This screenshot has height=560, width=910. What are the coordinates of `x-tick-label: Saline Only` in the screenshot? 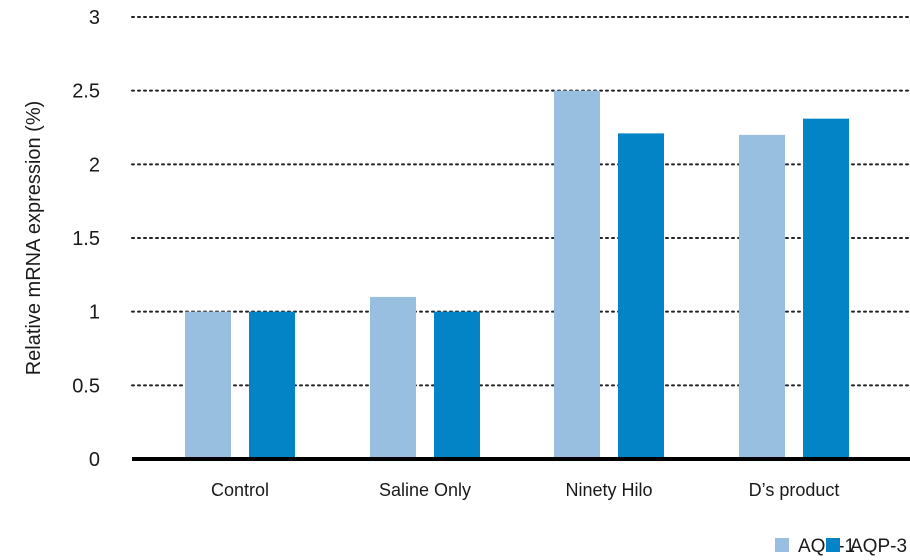 It's located at (425, 490).